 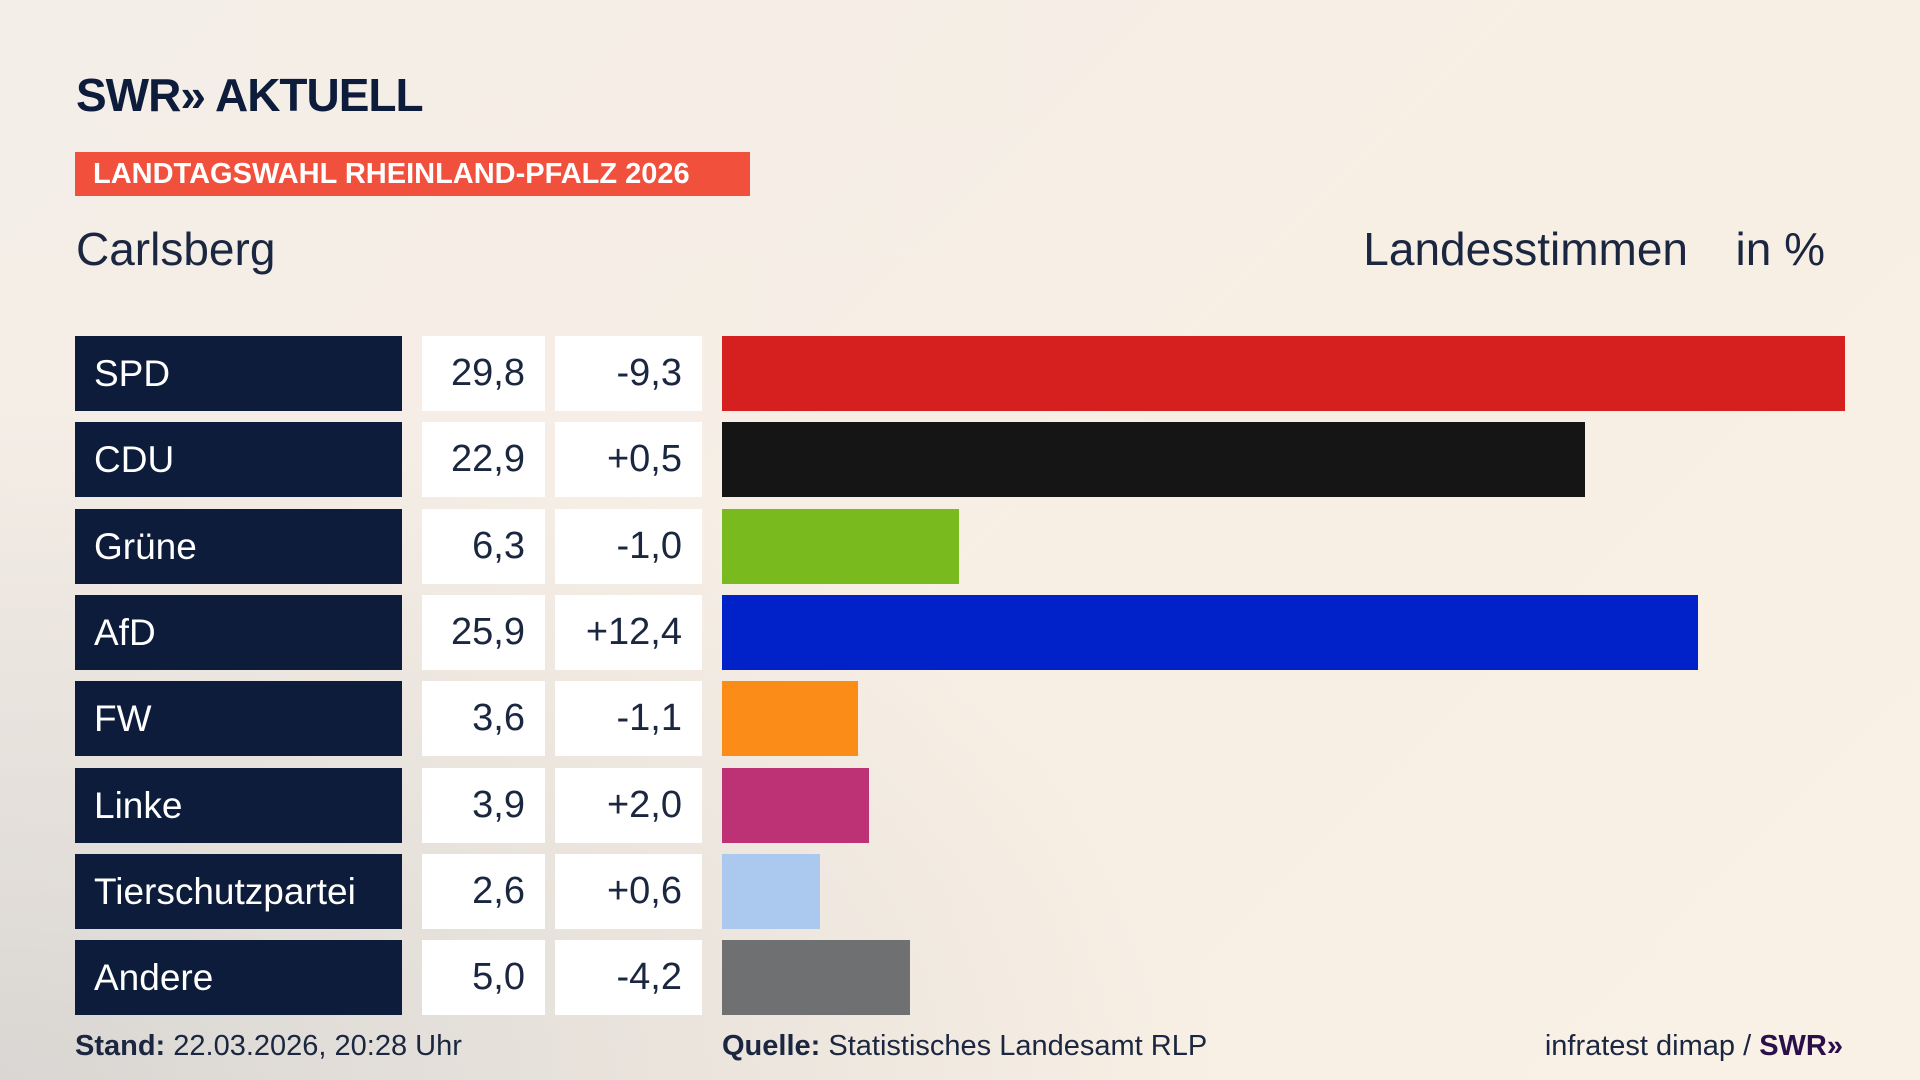 I want to click on change-label: -1,0, so click(x=628, y=546).